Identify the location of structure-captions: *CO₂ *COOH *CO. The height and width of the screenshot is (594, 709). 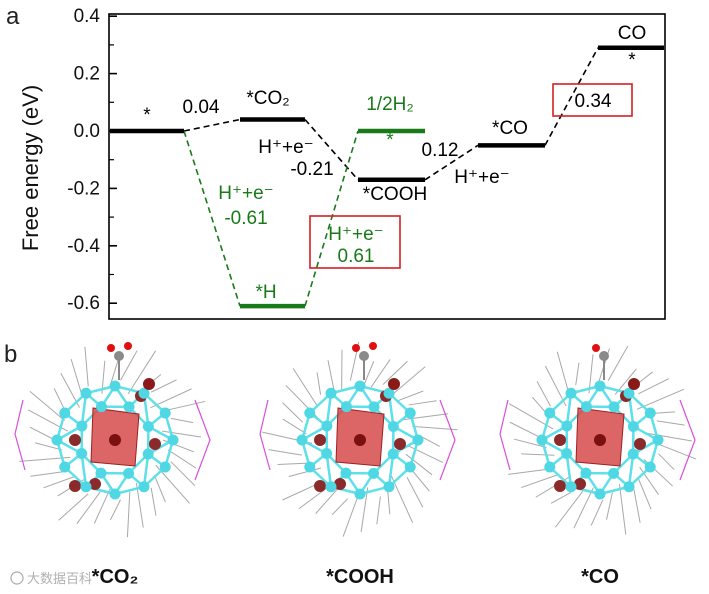
(355, 577).